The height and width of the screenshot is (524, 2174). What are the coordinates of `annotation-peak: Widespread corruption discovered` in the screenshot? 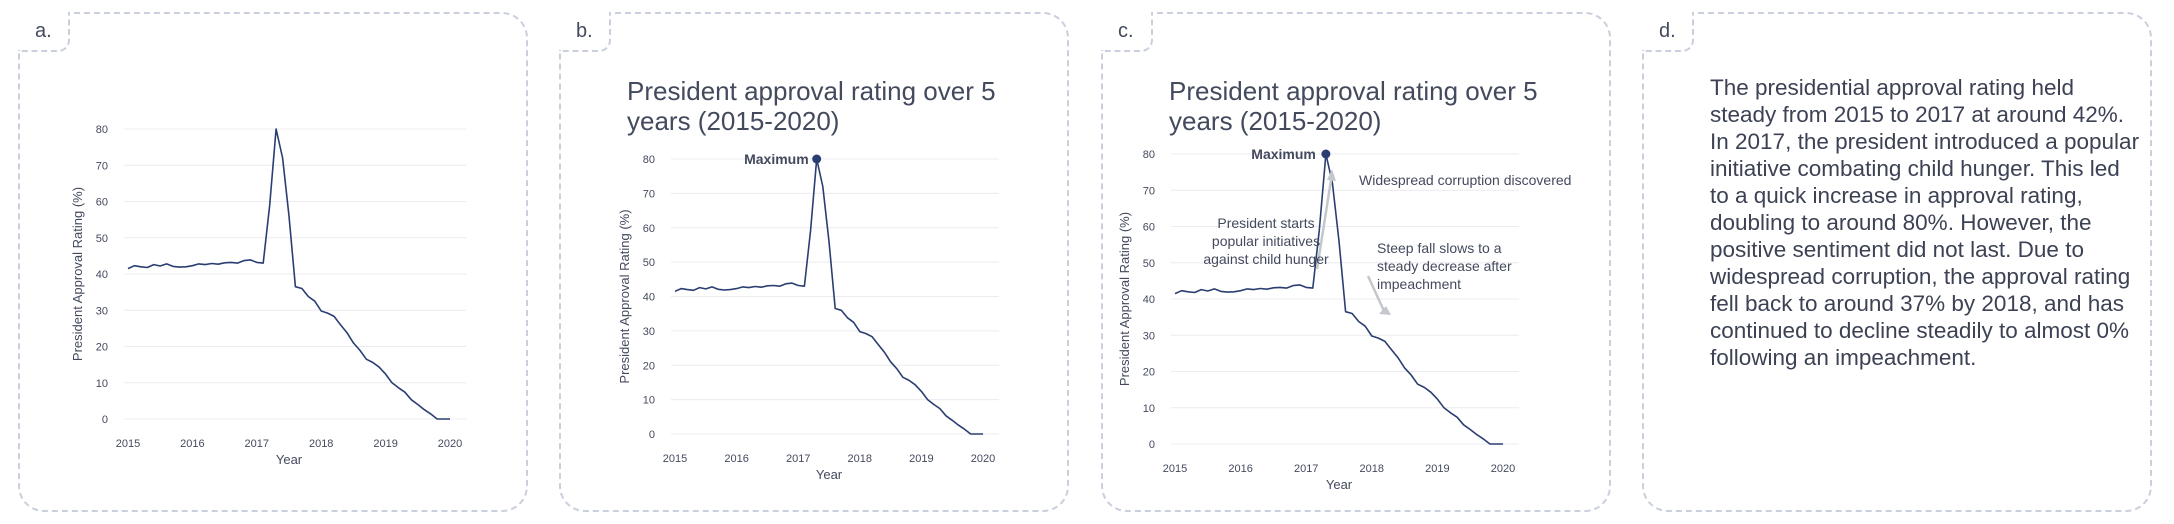 It's located at (1465, 180).